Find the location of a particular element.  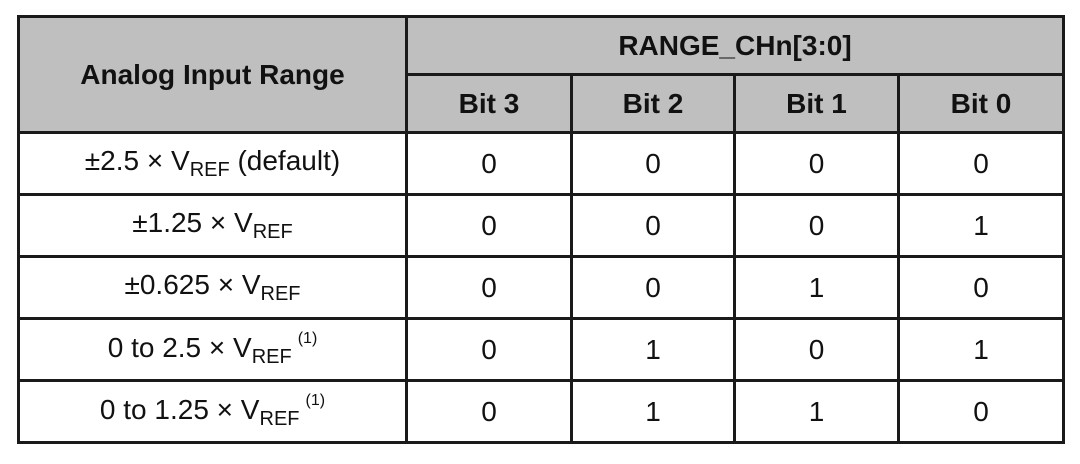

table-row: ±1.25 × VREF 0 0 0 1 is located at coordinates (541, 225).